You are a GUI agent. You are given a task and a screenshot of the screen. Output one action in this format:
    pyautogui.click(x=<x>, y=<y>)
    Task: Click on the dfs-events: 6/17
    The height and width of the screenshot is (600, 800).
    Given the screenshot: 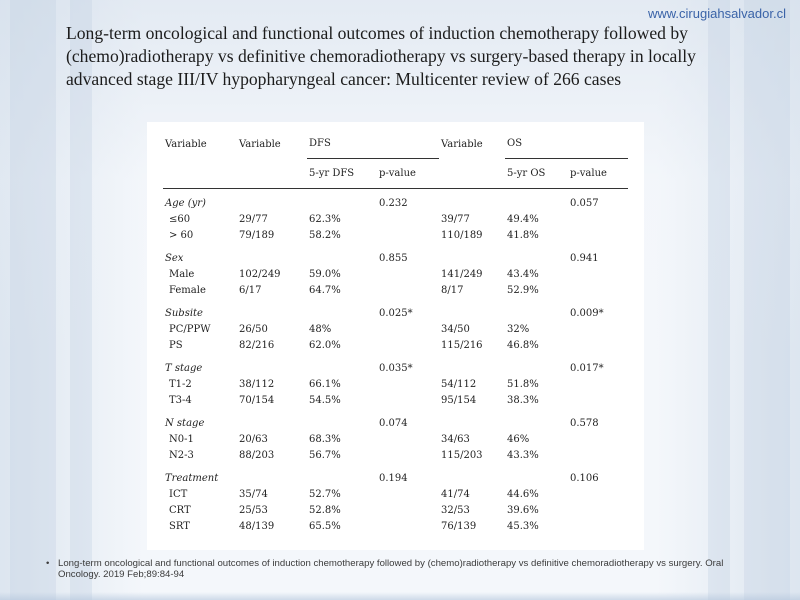 What is the action you would take?
    pyautogui.click(x=250, y=290)
    